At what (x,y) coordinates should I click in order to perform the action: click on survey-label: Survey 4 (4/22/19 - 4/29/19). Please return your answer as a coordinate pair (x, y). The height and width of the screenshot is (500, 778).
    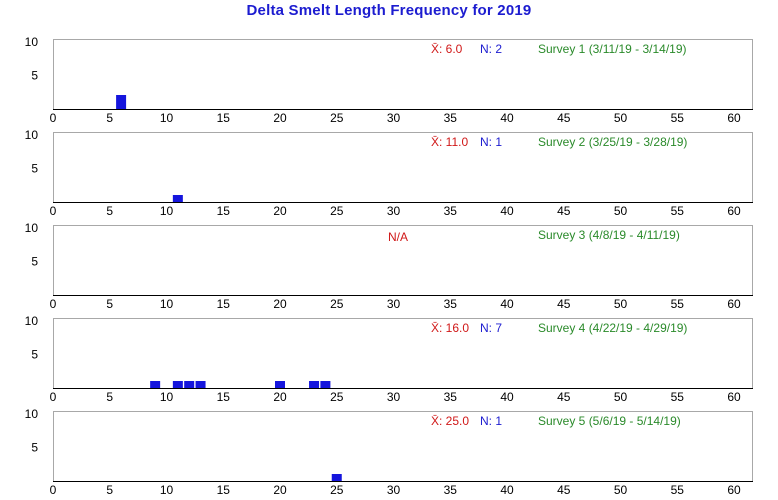
    Looking at the image, I should click on (612, 328).